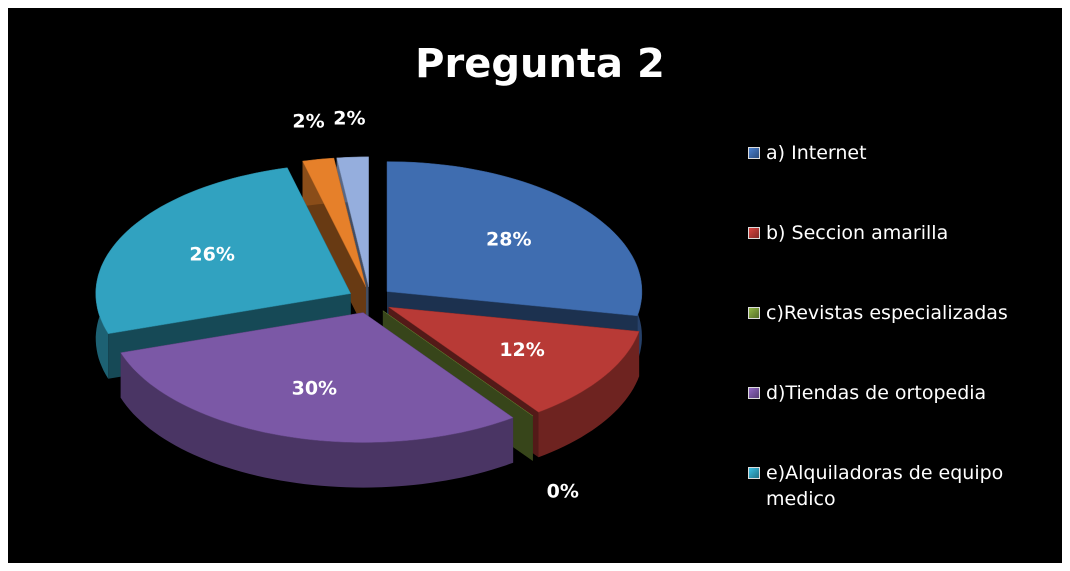 The image size is (1070, 571). Describe the element at coordinates (563, 491) in the screenshot. I see `data-label: 0%` at that location.